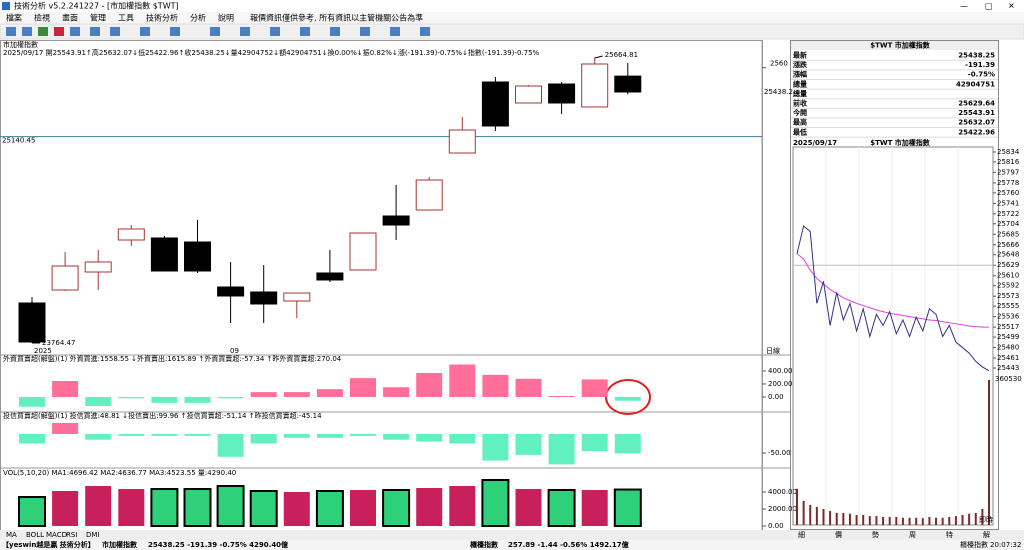 Image resolution: width=1024 pixels, height=550 pixels. What do you see at coordinates (98, 18) in the screenshot?
I see `menu-item: 管理` at bounding box center [98, 18].